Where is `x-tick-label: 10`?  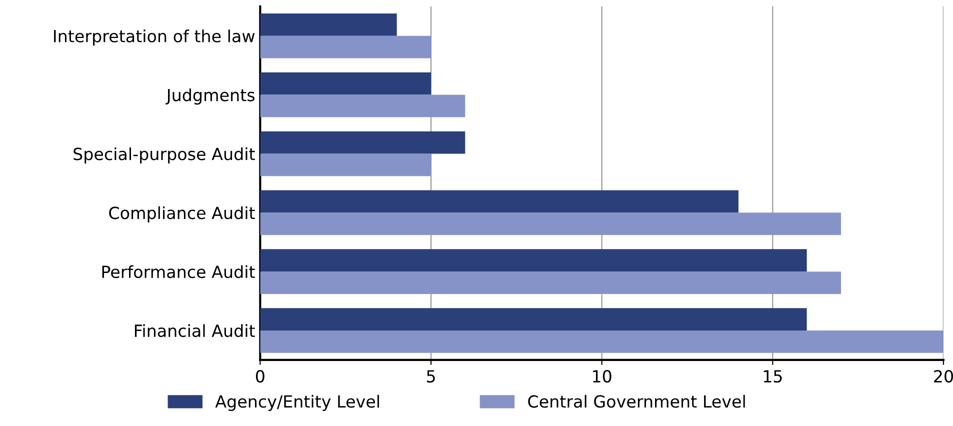 x-tick-label: 10 is located at coordinates (602, 376).